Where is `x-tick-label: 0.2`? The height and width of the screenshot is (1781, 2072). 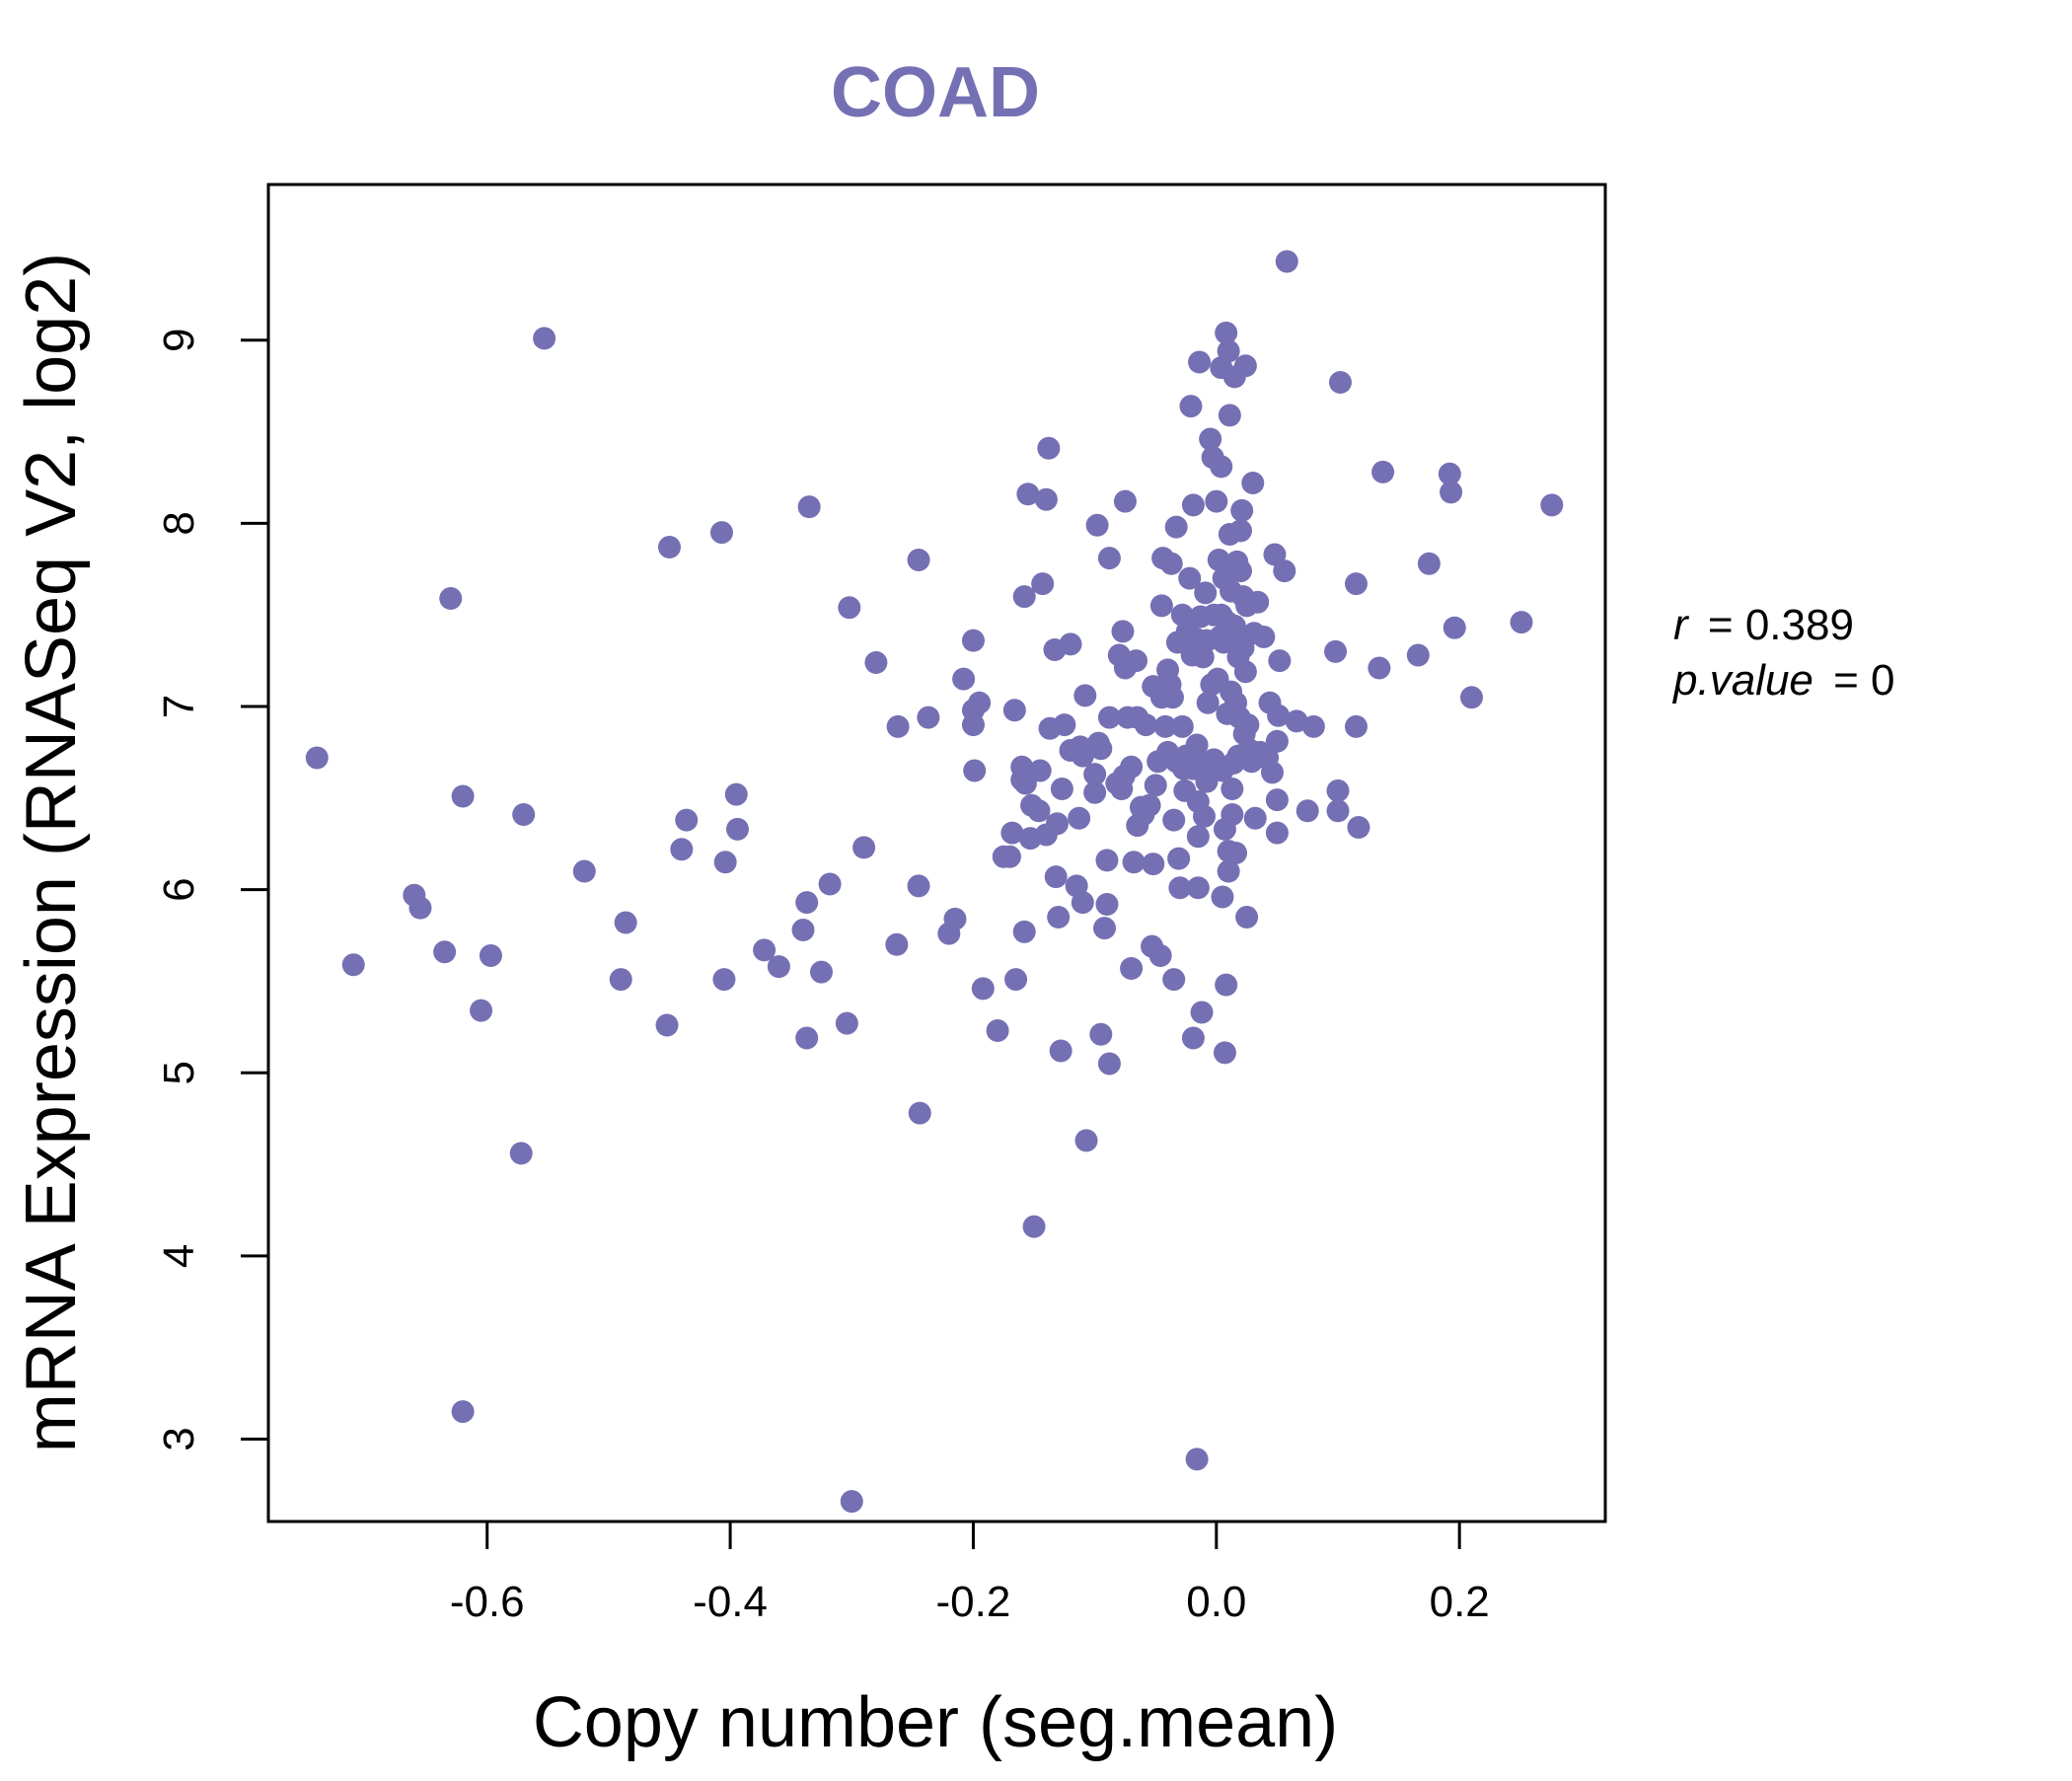
x-tick-label: 0.2 is located at coordinates (1460, 1602).